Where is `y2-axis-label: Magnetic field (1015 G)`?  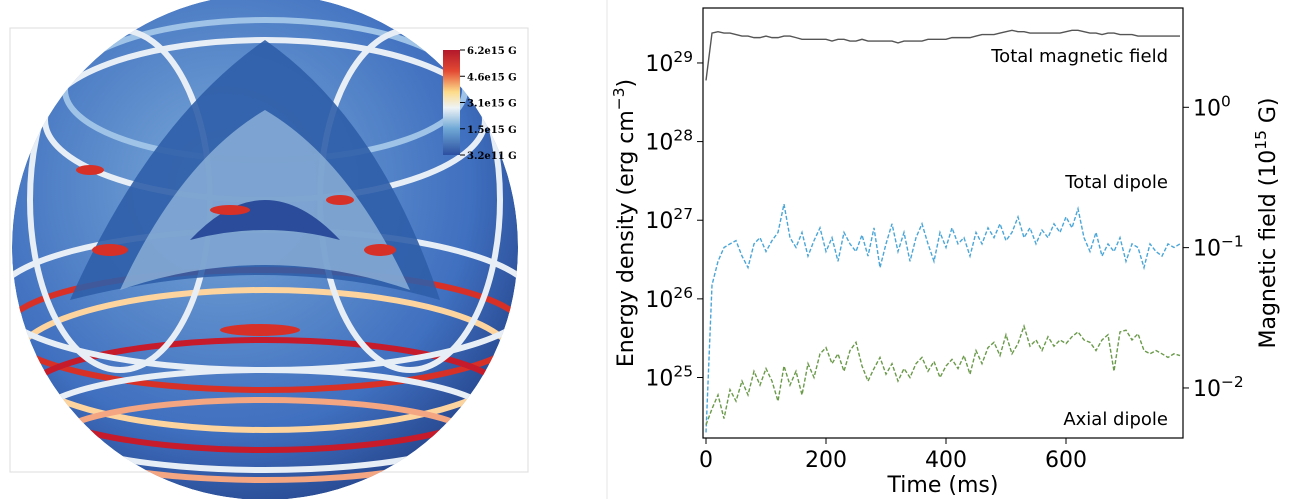
y2-axis-label: Magnetic field (1015 G) is located at coordinates (1266, 223).